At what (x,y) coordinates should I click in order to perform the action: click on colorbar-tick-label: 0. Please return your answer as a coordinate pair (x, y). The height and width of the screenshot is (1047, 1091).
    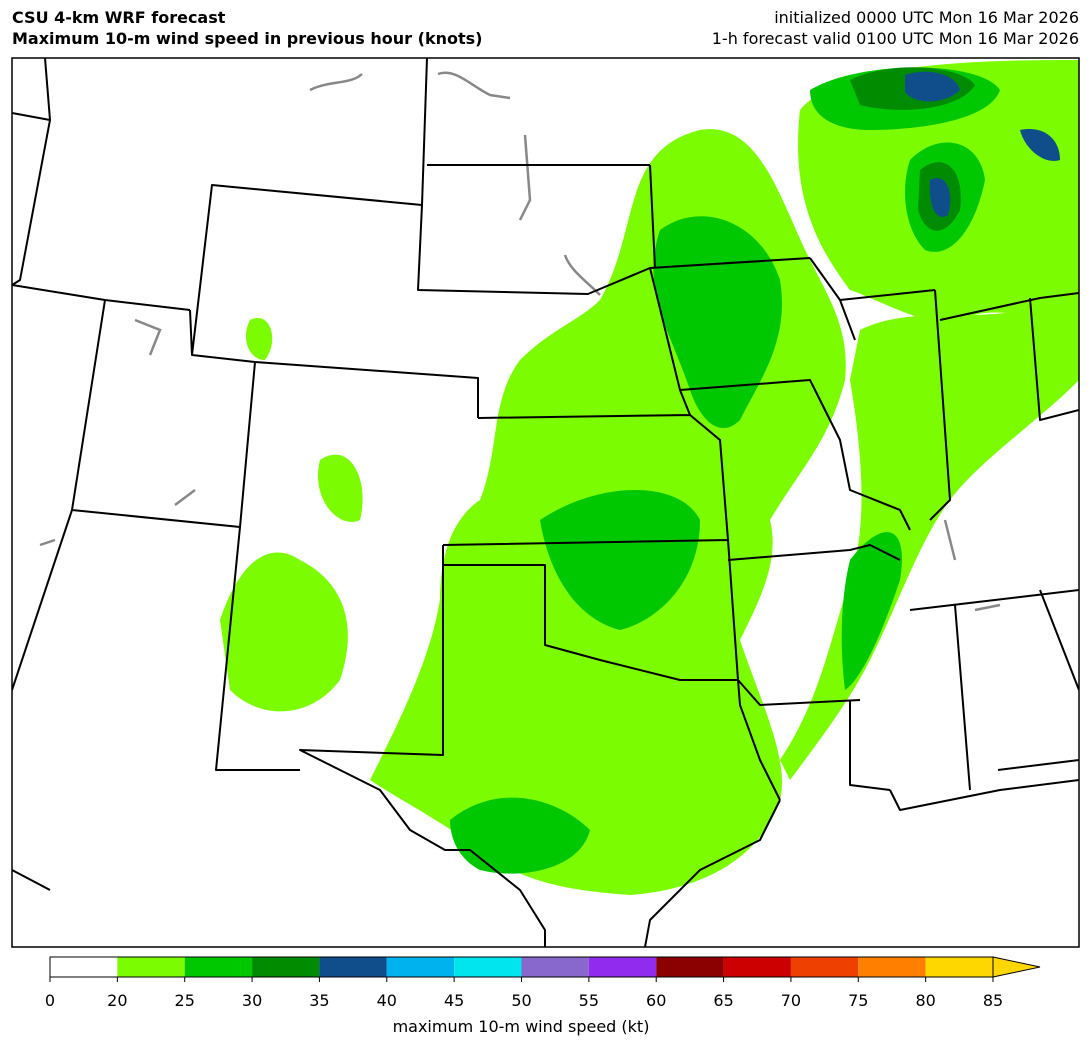
    Looking at the image, I should click on (50, 1000).